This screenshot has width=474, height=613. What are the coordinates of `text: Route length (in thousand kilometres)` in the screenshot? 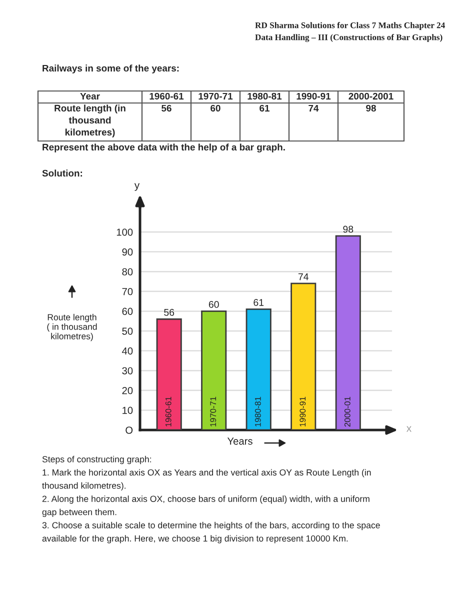 It's located at (90, 121).